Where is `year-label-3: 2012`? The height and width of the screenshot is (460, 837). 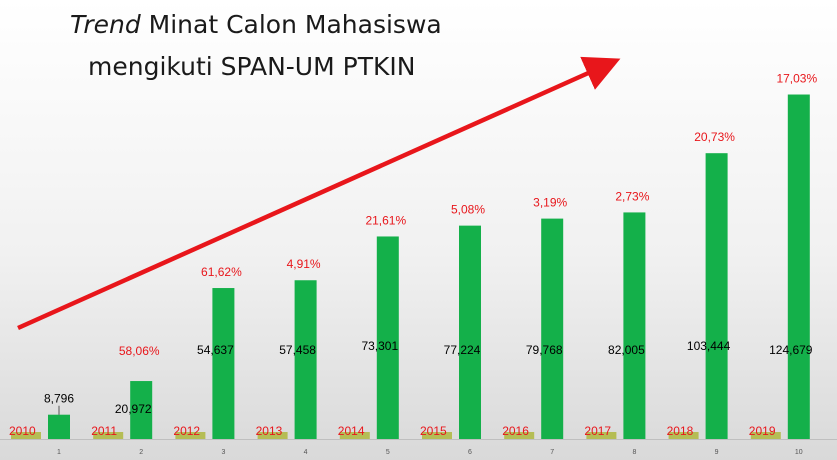 year-label-3: 2012 is located at coordinates (186, 431).